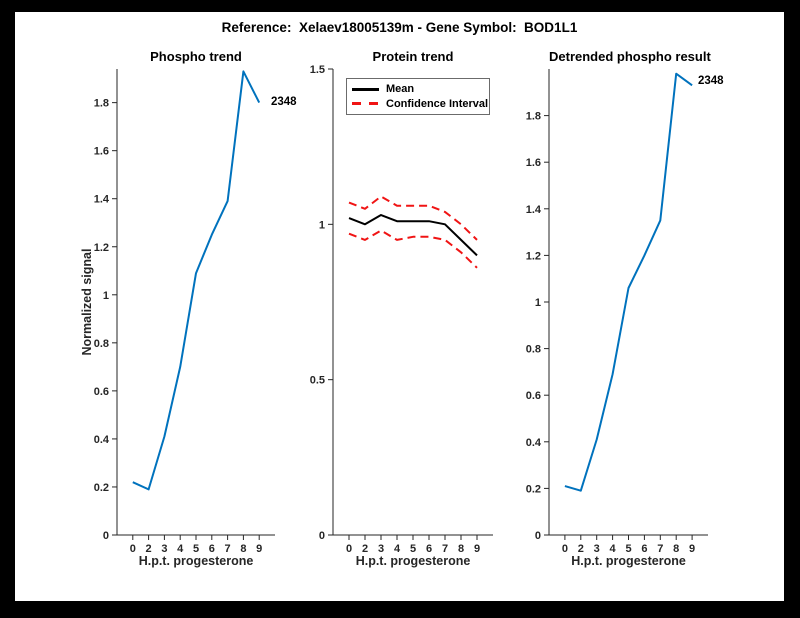 This screenshot has width=800, height=618. Describe the element at coordinates (628, 561) in the screenshot. I see `x-axis-label-detrended: H.p.t. progesterone` at that location.